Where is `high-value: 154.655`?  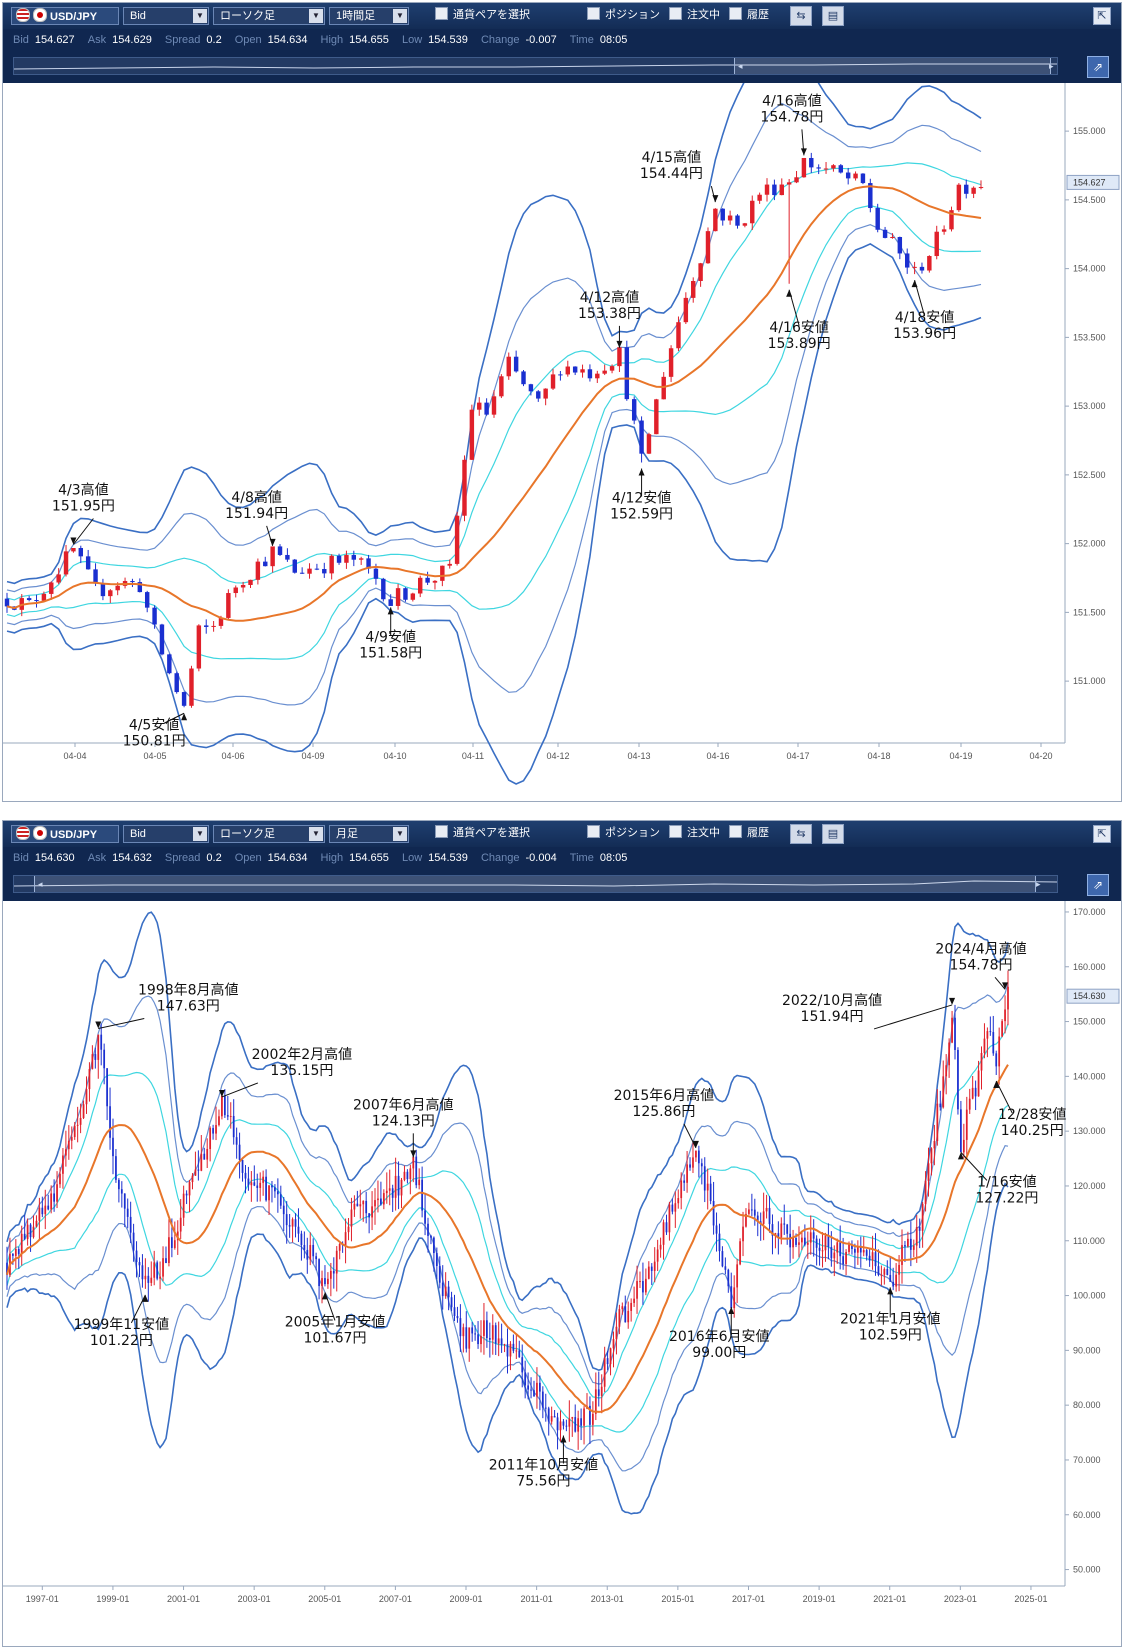
high-value: 154.655 is located at coordinates (369, 40).